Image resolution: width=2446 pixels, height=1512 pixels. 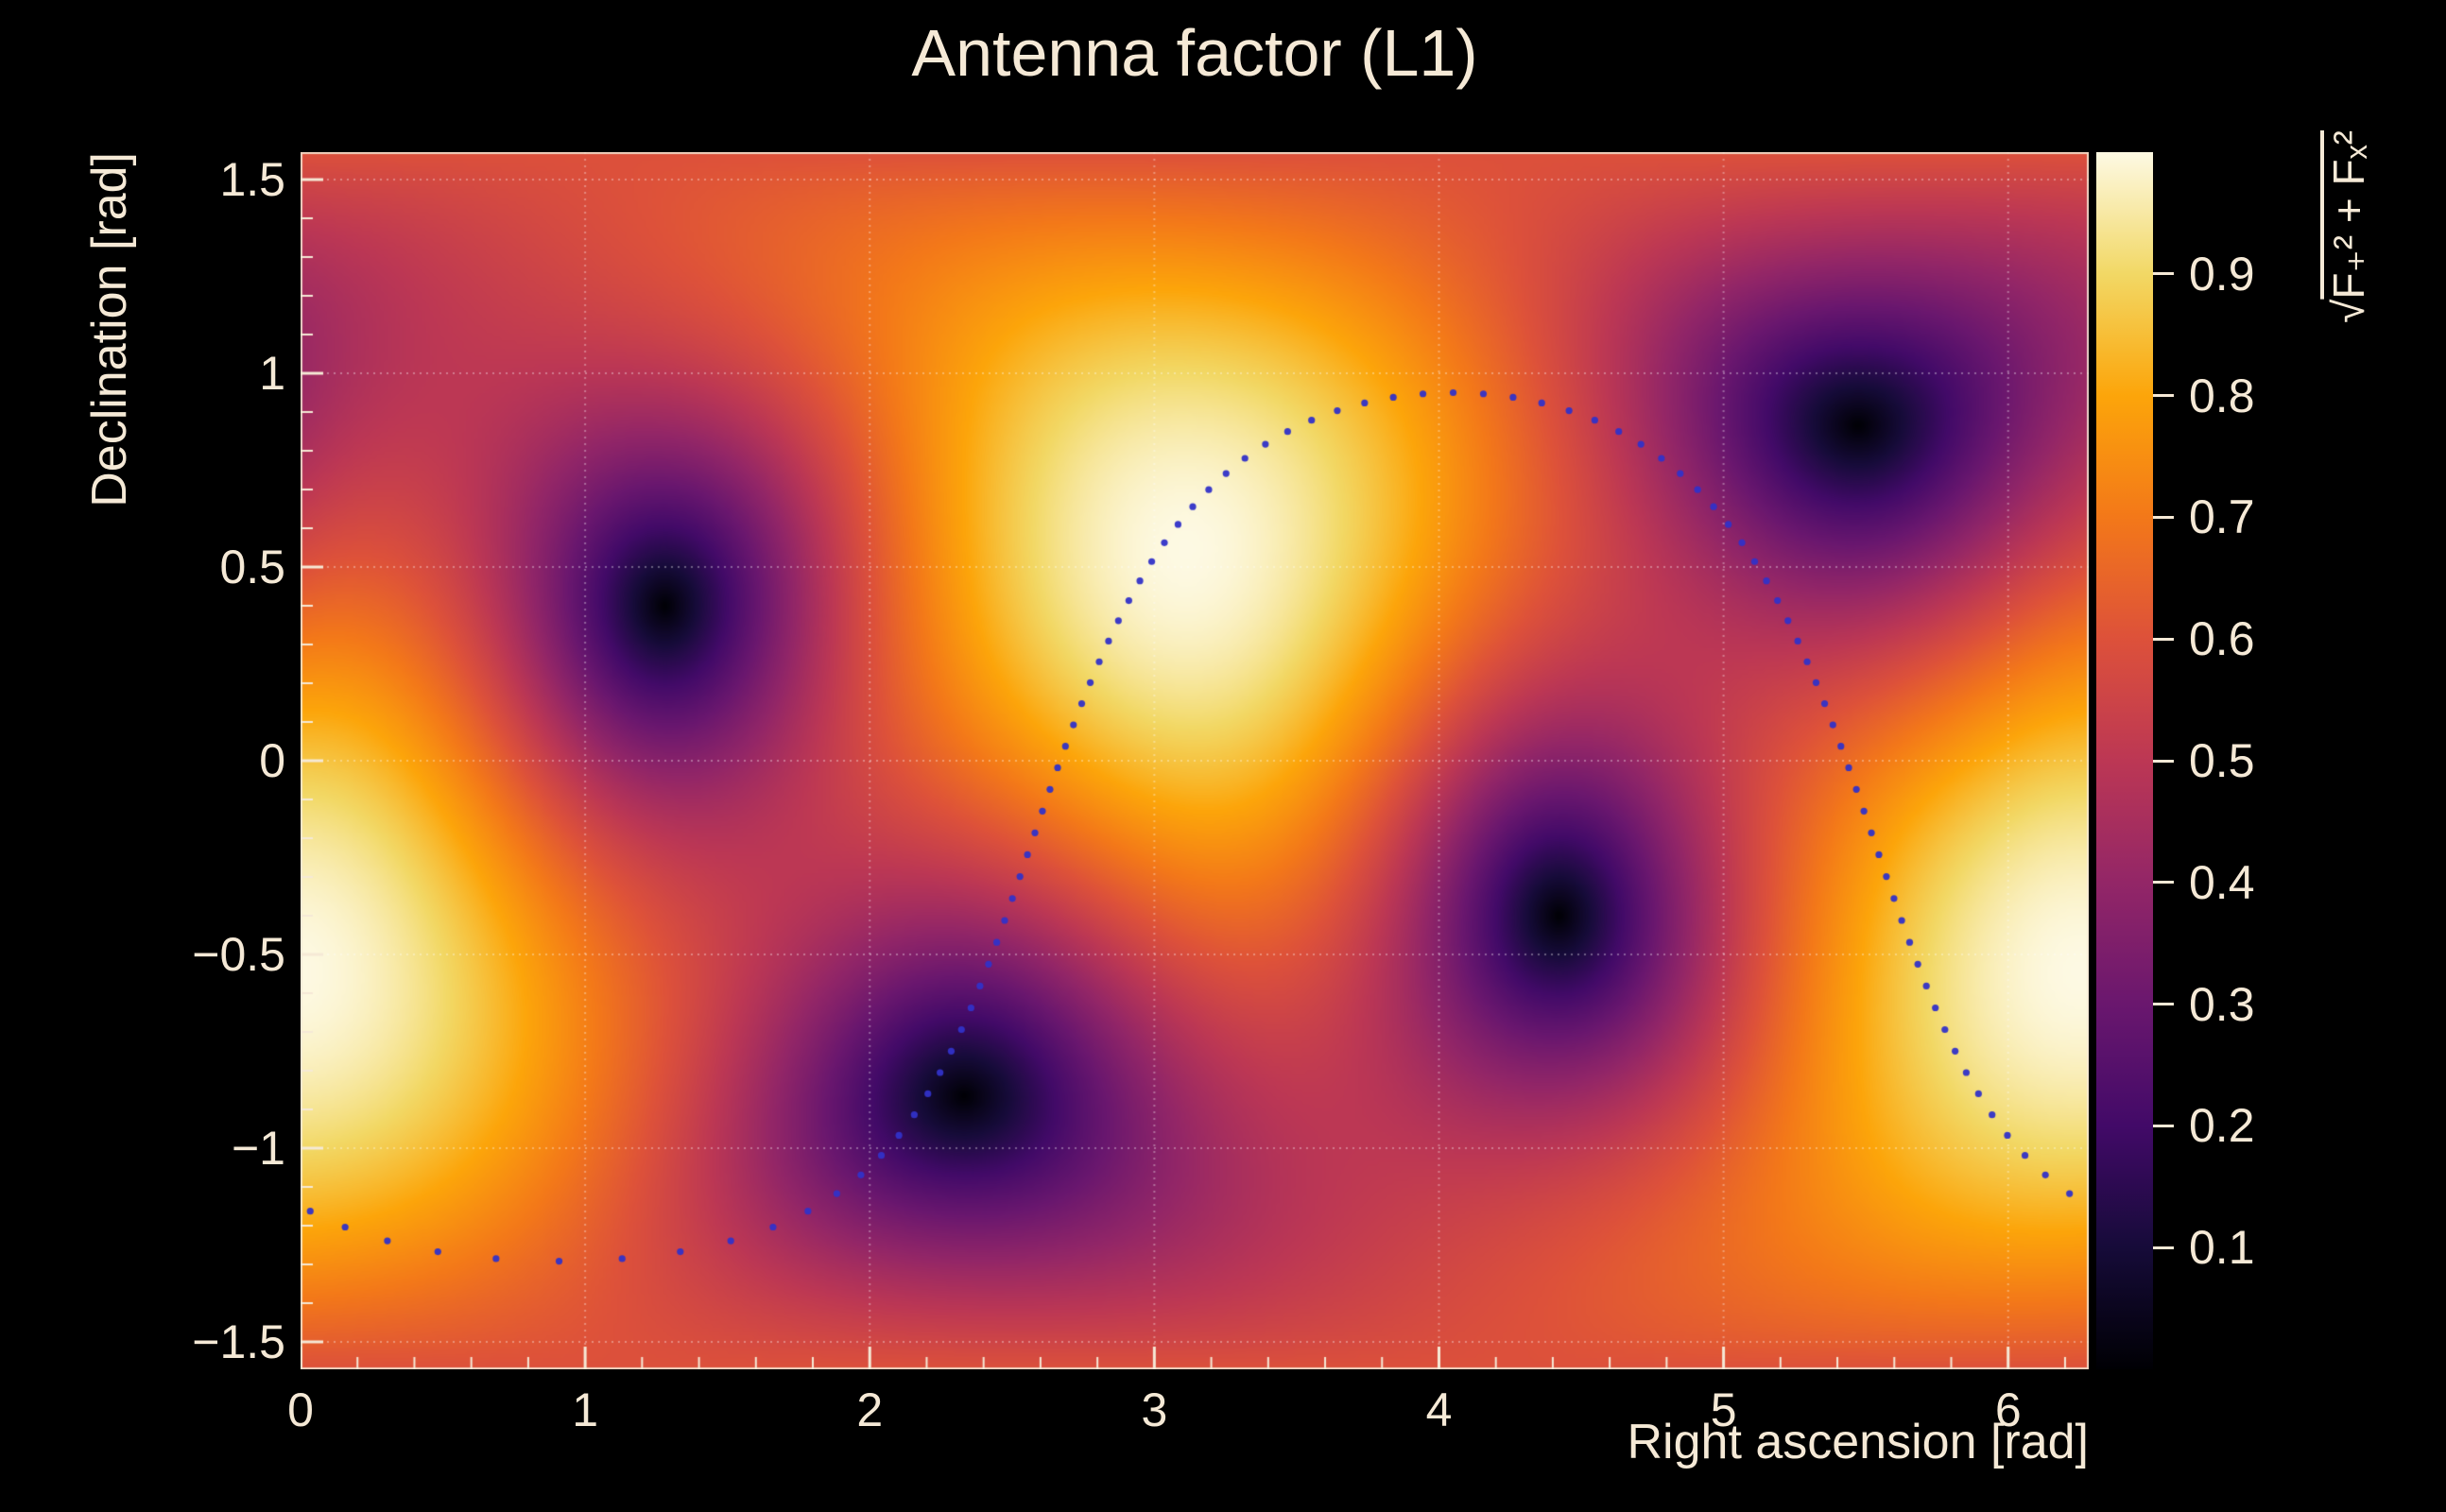 I want to click on x-tick-label: 1, so click(x=585, y=1409).